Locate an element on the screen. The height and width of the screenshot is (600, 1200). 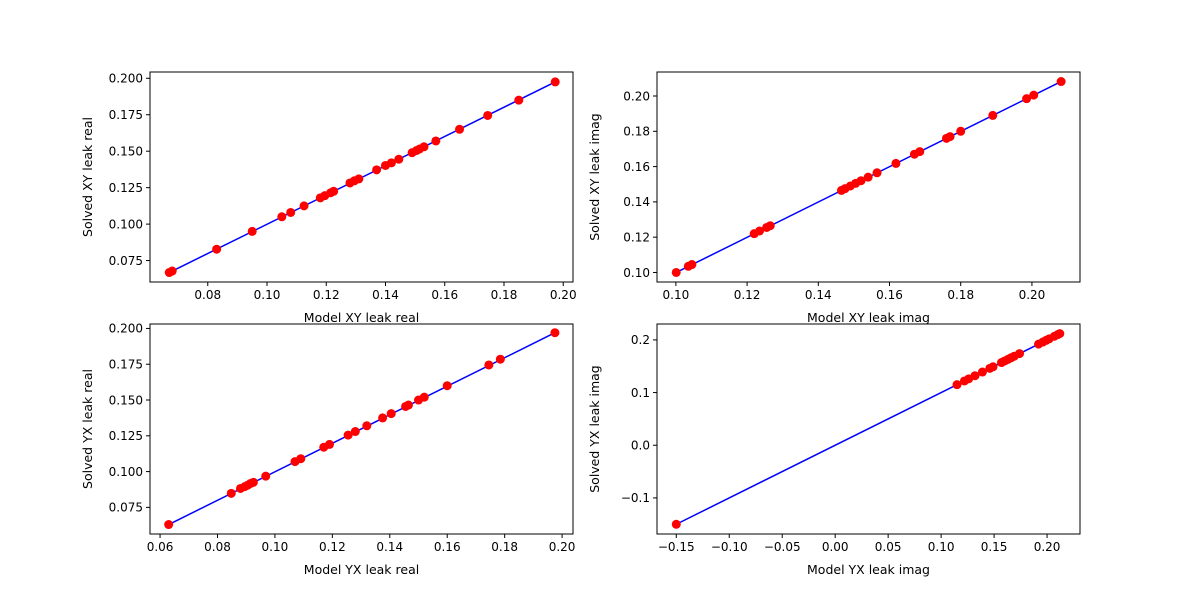
chart-4-y-tick-label: 0.0 is located at coordinates (640, 446).